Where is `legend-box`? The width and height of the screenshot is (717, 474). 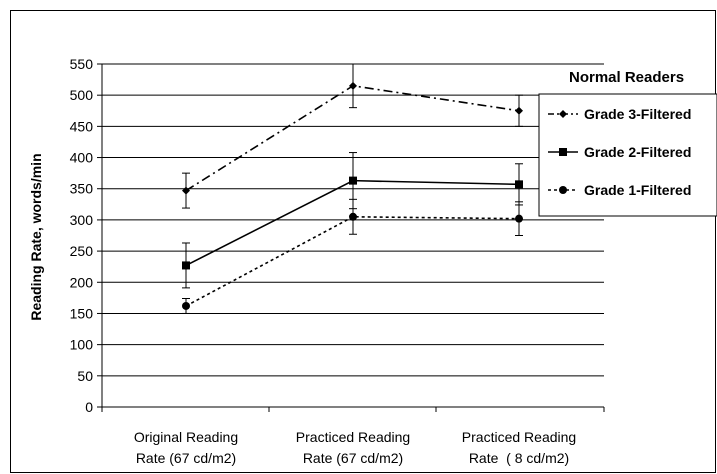 legend-box is located at coordinates (627, 155).